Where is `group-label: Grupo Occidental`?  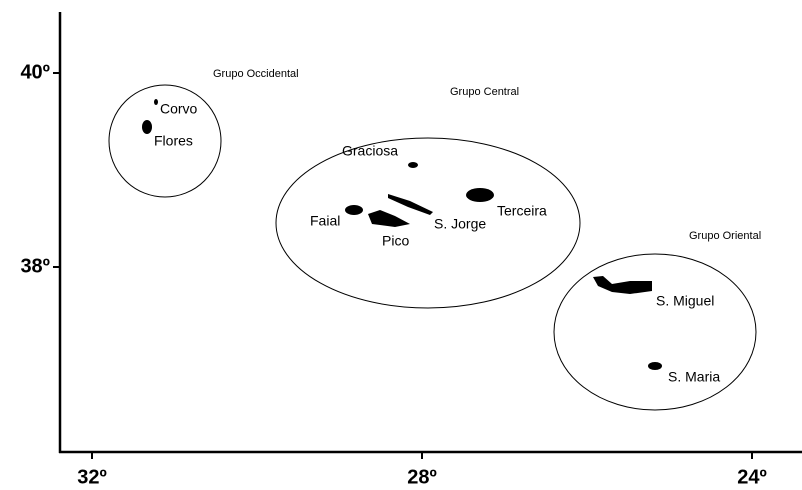 group-label: Grupo Occidental is located at coordinates (256, 74).